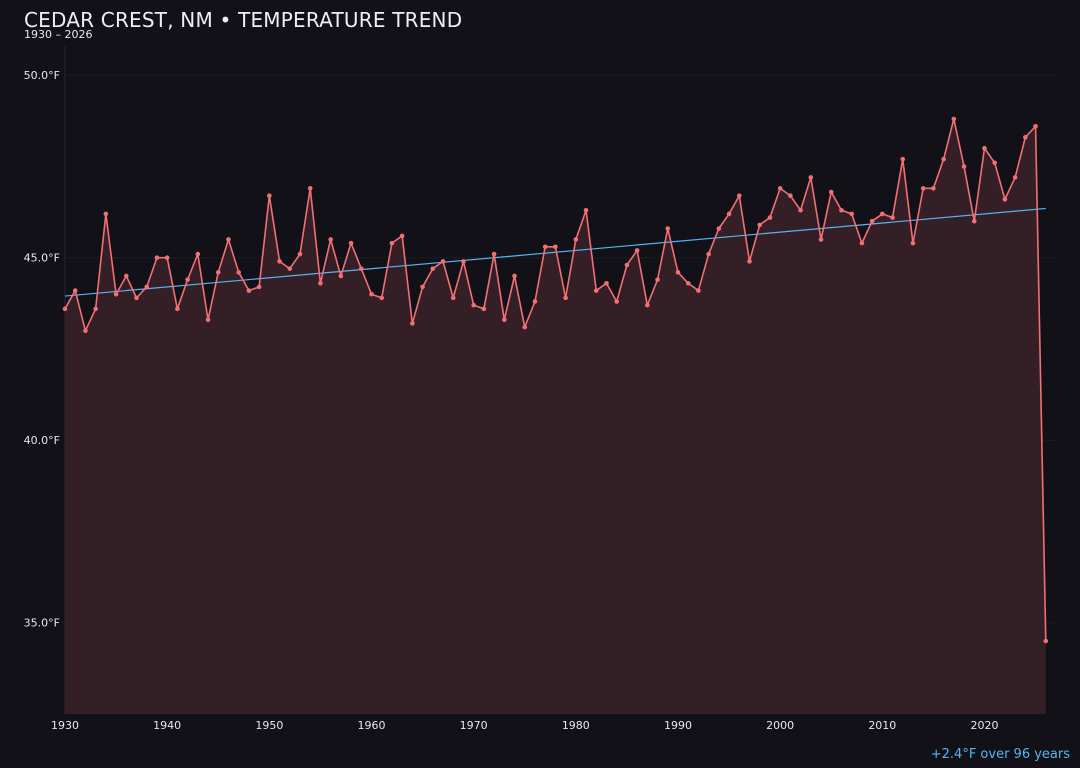  I want to click on x-tick-label: 2020, so click(984, 725).